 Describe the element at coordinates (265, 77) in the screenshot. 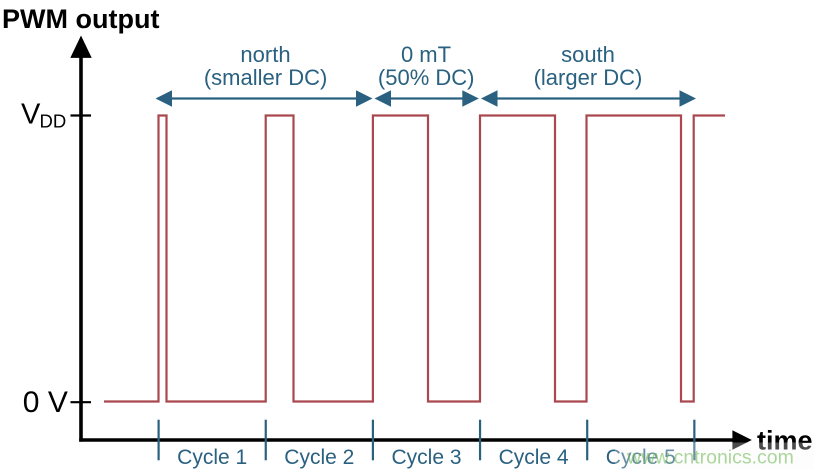

I see `svg-text: (smaller DC)` at that location.